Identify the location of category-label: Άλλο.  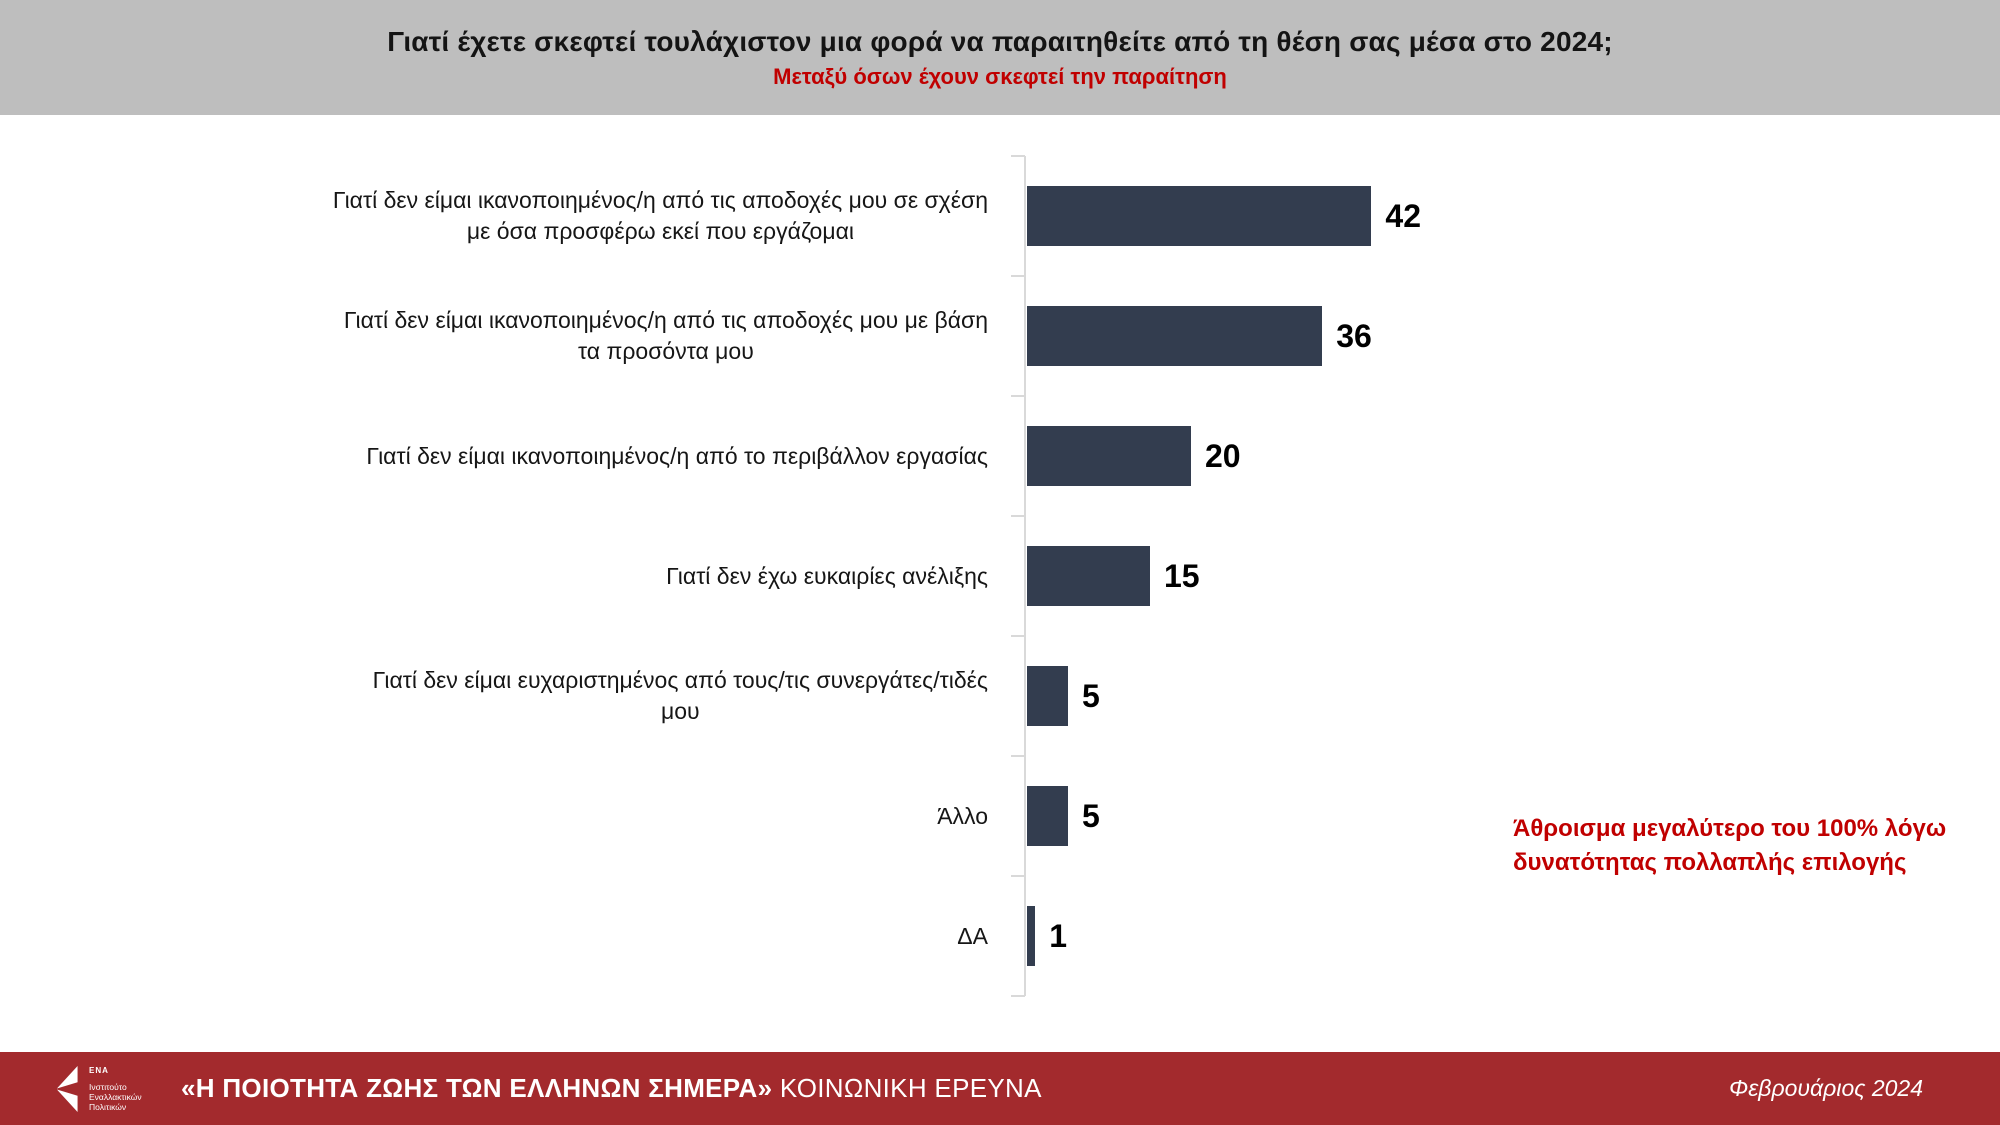
(962, 815).